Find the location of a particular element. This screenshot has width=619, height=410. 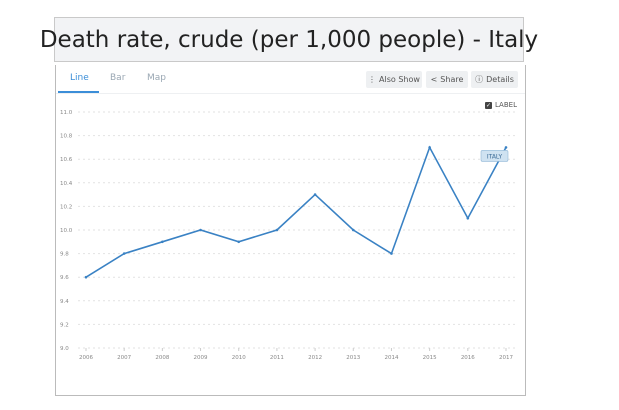

also-show-label: Also Show is located at coordinates (399, 79).